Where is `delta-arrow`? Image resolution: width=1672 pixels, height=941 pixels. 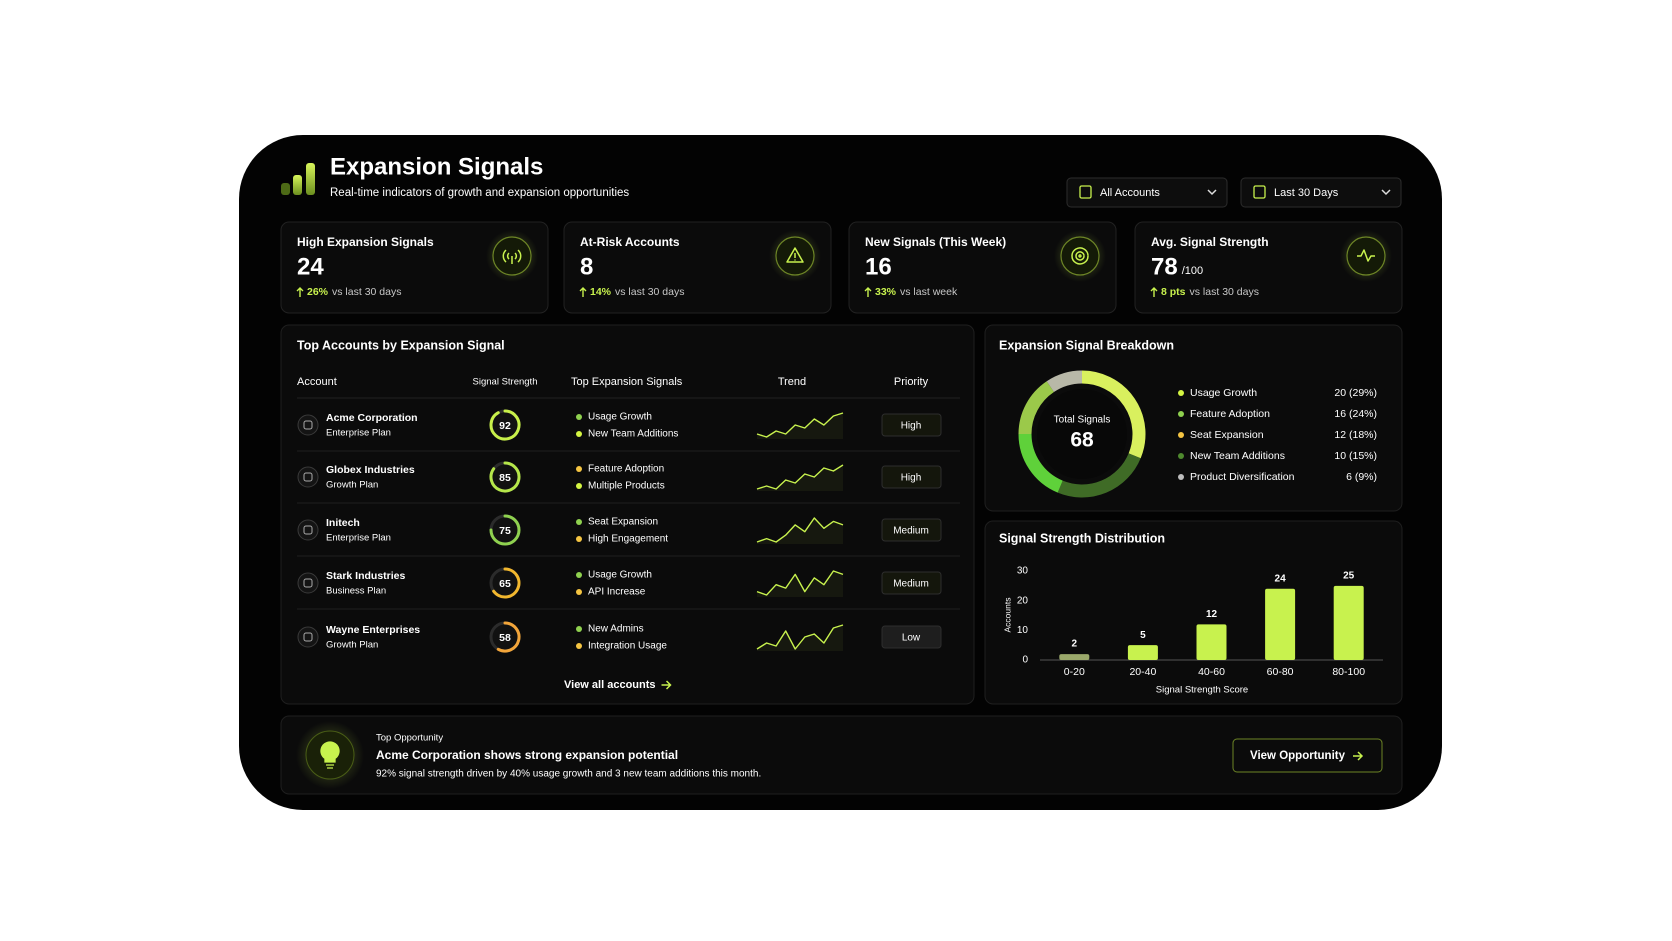
delta-arrow is located at coordinates (1154, 292).